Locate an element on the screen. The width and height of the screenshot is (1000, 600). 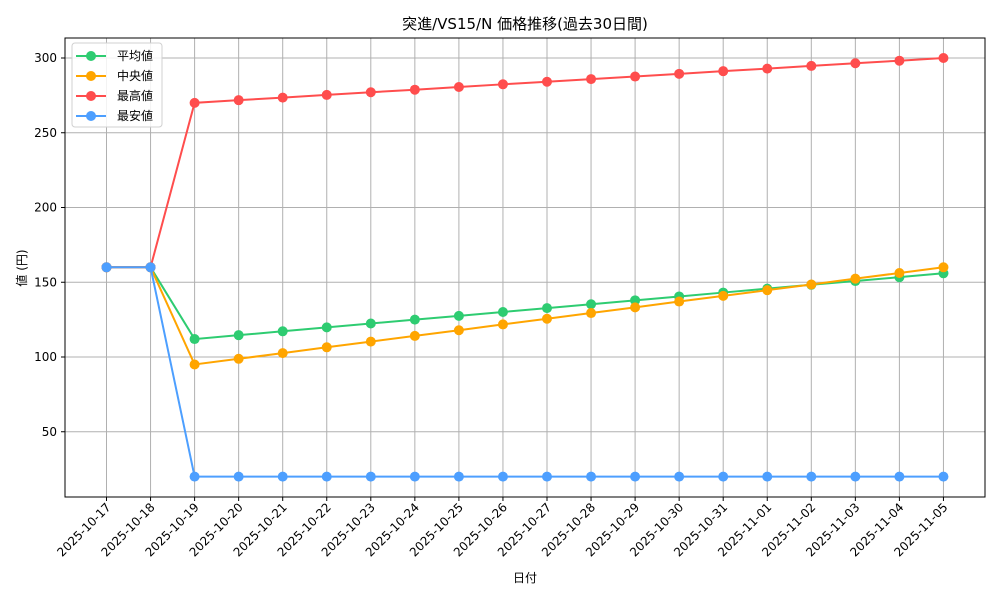
y-tick-label: 300 is located at coordinates (45, 58).